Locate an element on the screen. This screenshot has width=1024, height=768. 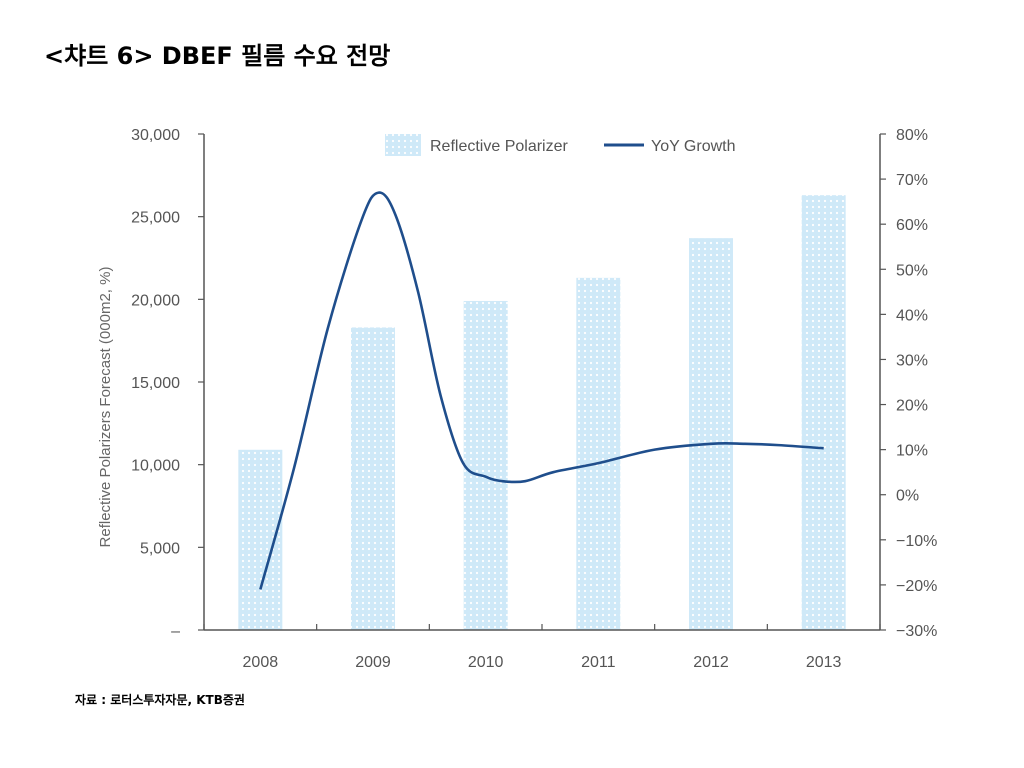
y-tick-label-right: 0% is located at coordinates (907, 496).